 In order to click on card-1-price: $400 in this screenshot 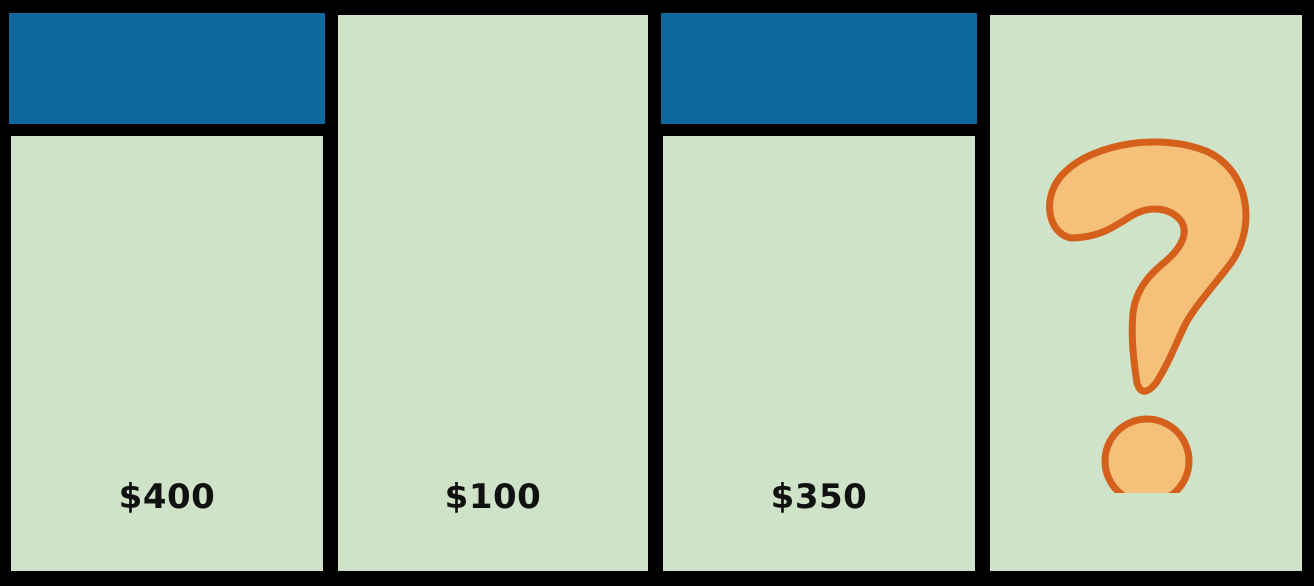, I will do `click(167, 497)`.